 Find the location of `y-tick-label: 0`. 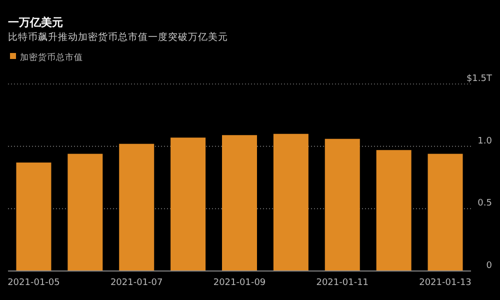

y-tick-label: 0 is located at coordinates (489, 266).